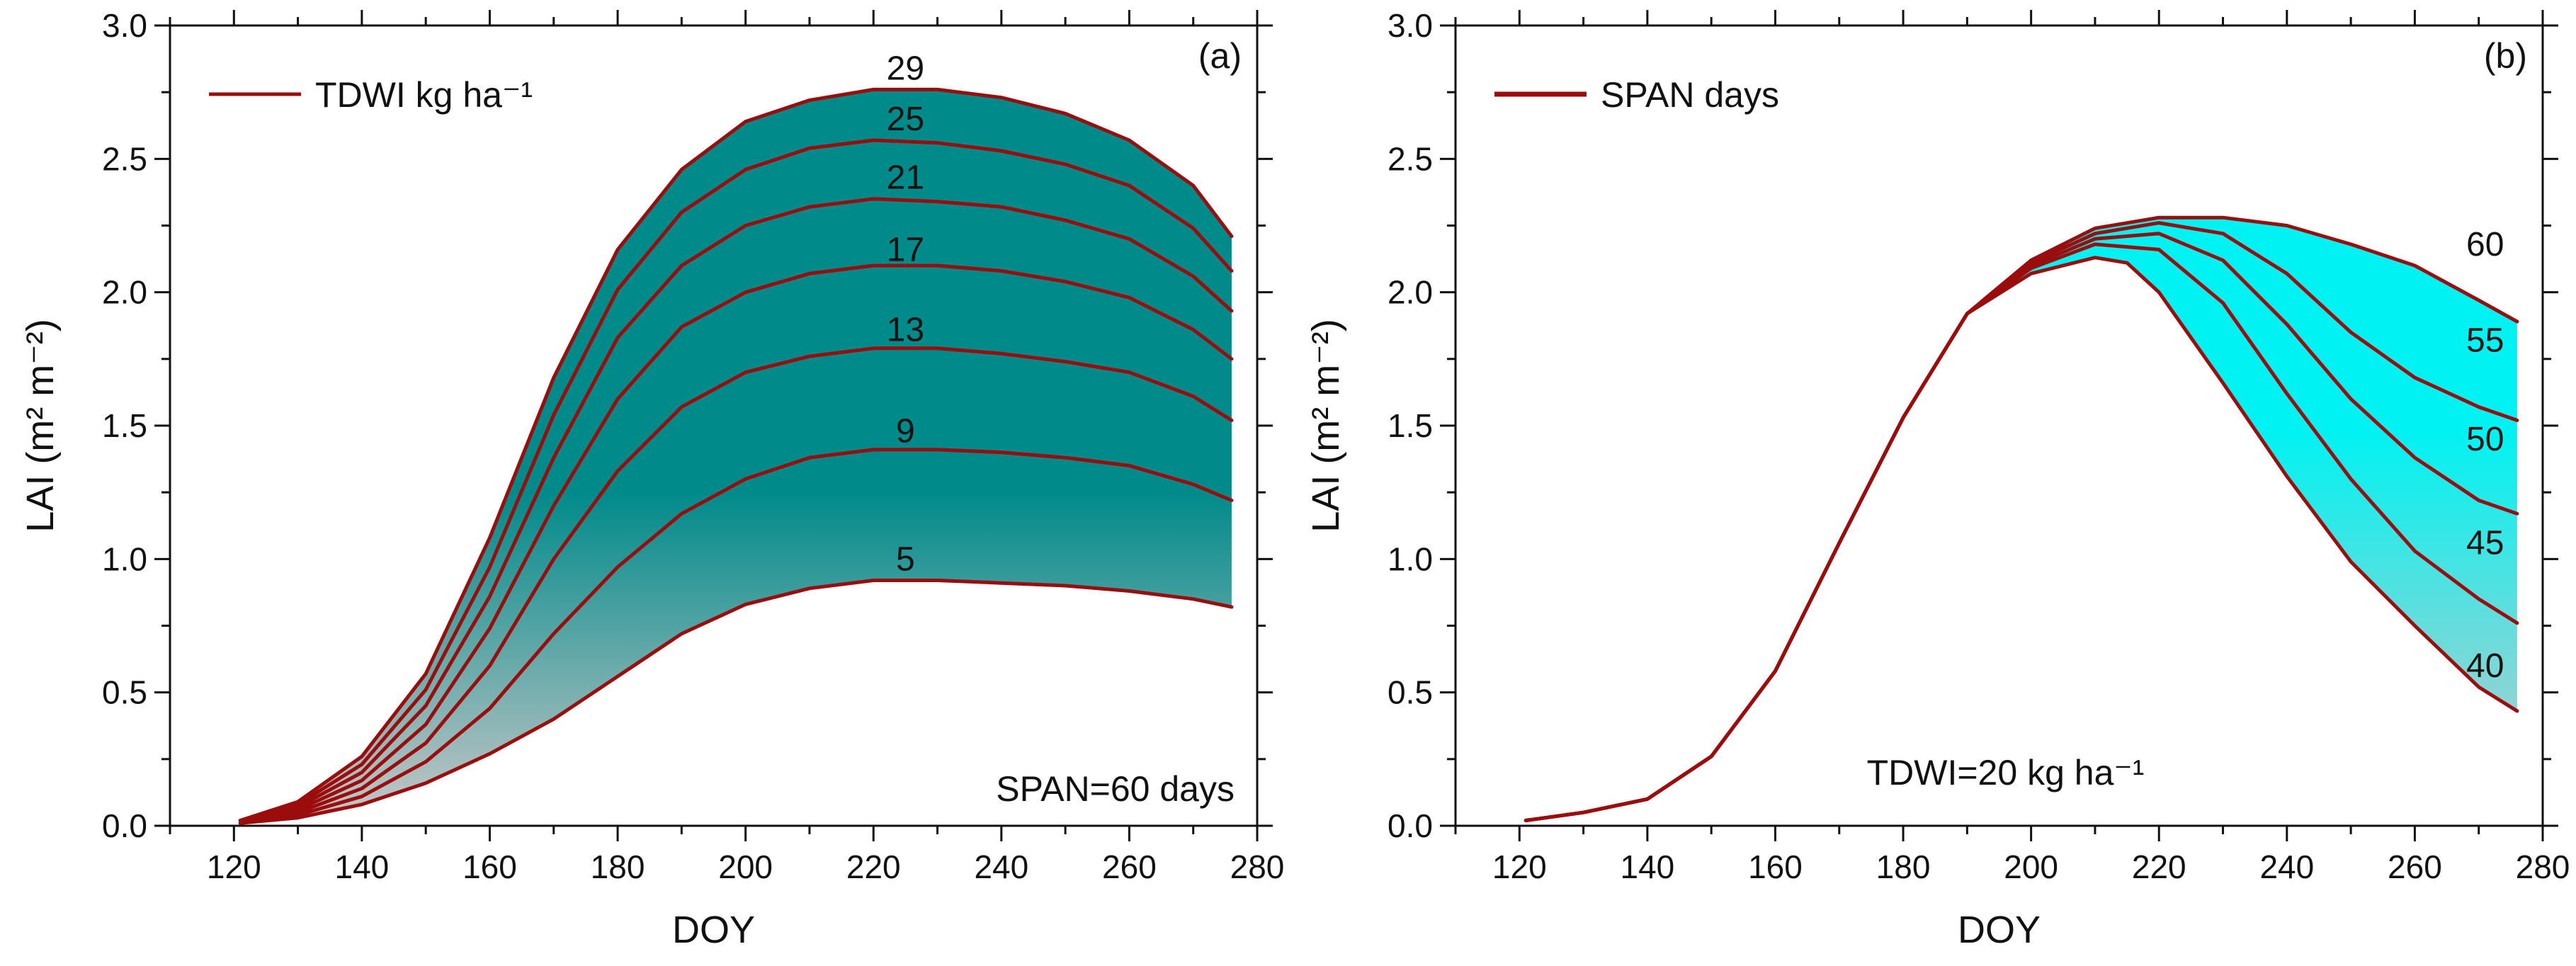  Describe the element at coordinates (1903, 866) in the screenshot. I see `panel-b-x-tick-label: 180` at that location.